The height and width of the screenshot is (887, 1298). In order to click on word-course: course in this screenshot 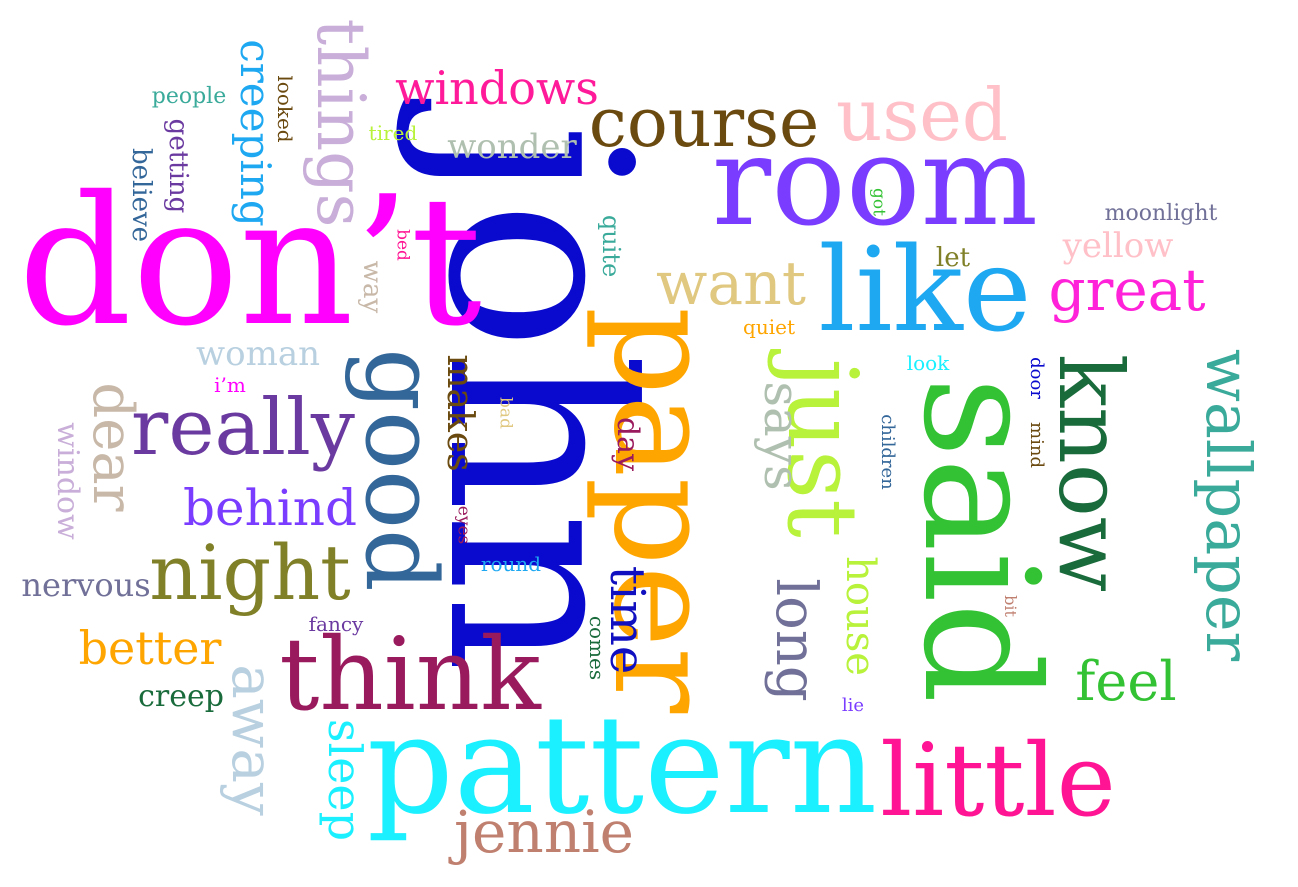, I will do `click(704, 123)`.